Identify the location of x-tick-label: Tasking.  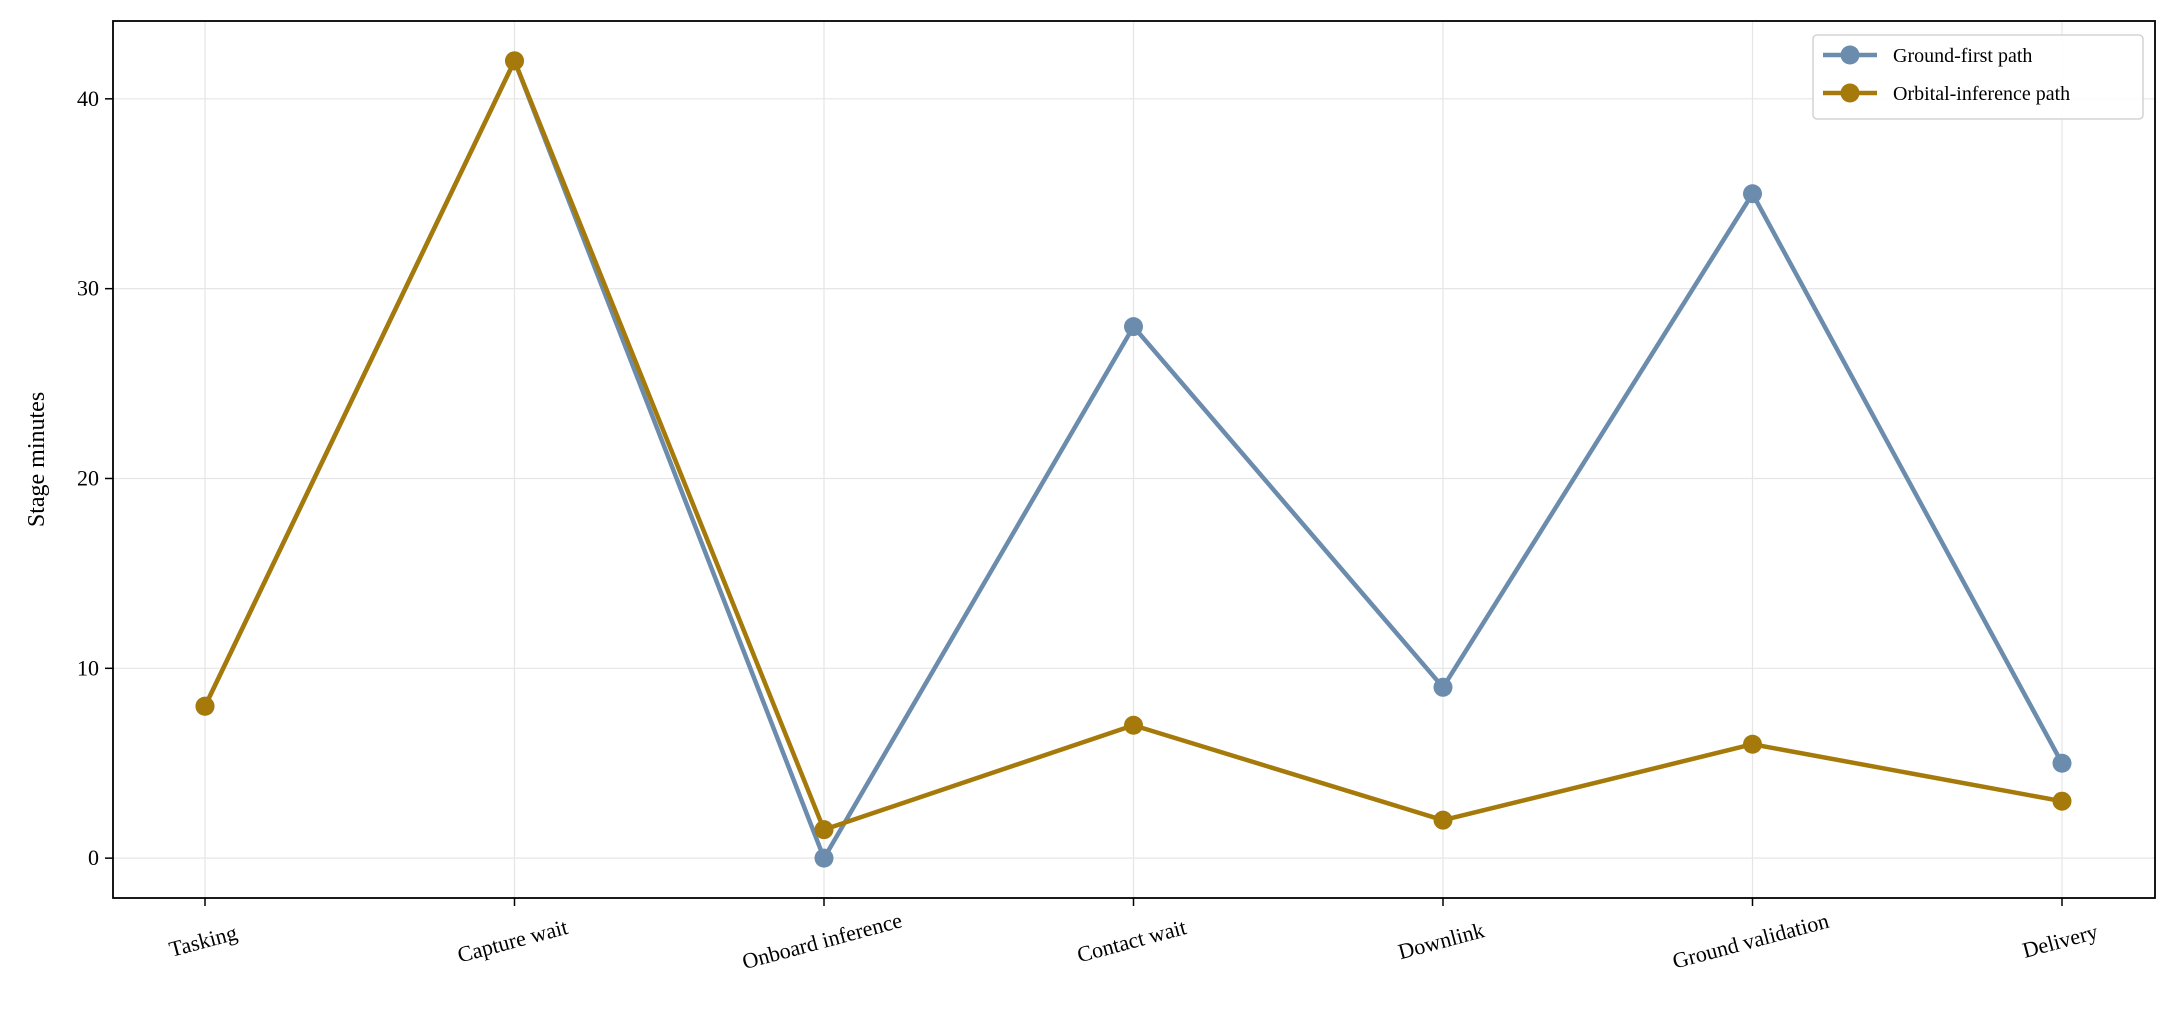
(202, 941).